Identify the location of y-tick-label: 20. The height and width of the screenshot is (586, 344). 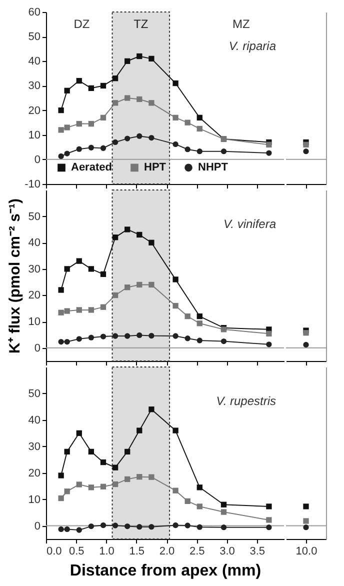
(34, 296).